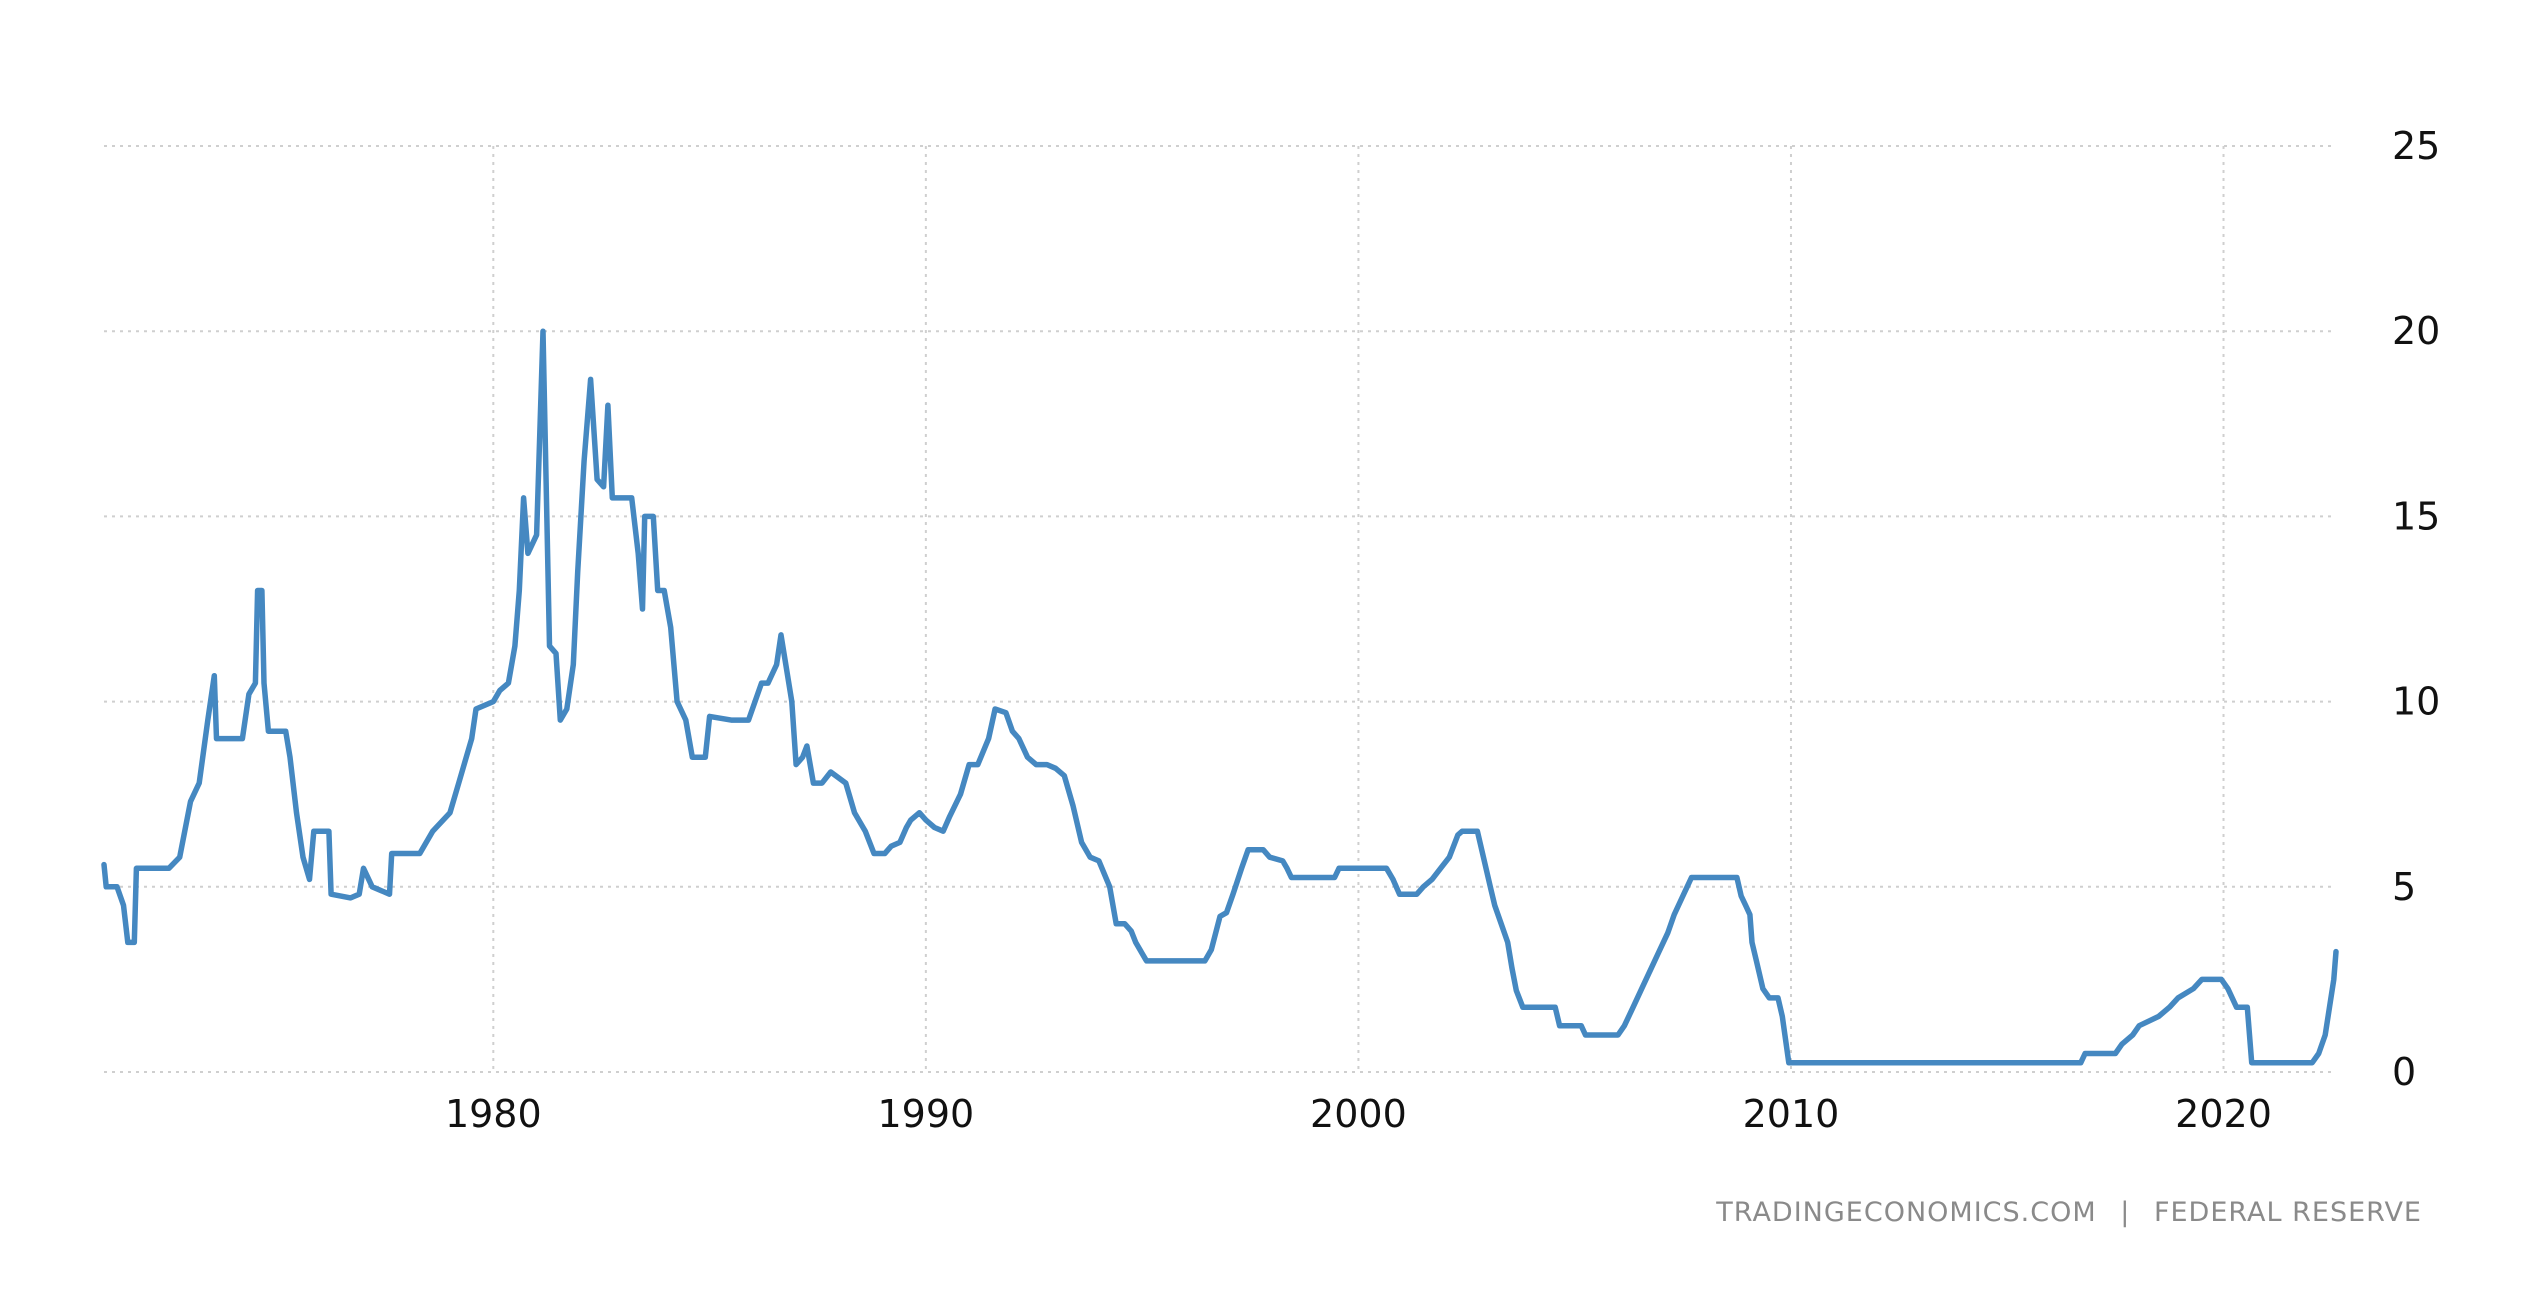  What do you see at coordinates (926, 1114) in the screenshot?
I see `x-tick-label: 1990` at bounding box center [926, 1114].